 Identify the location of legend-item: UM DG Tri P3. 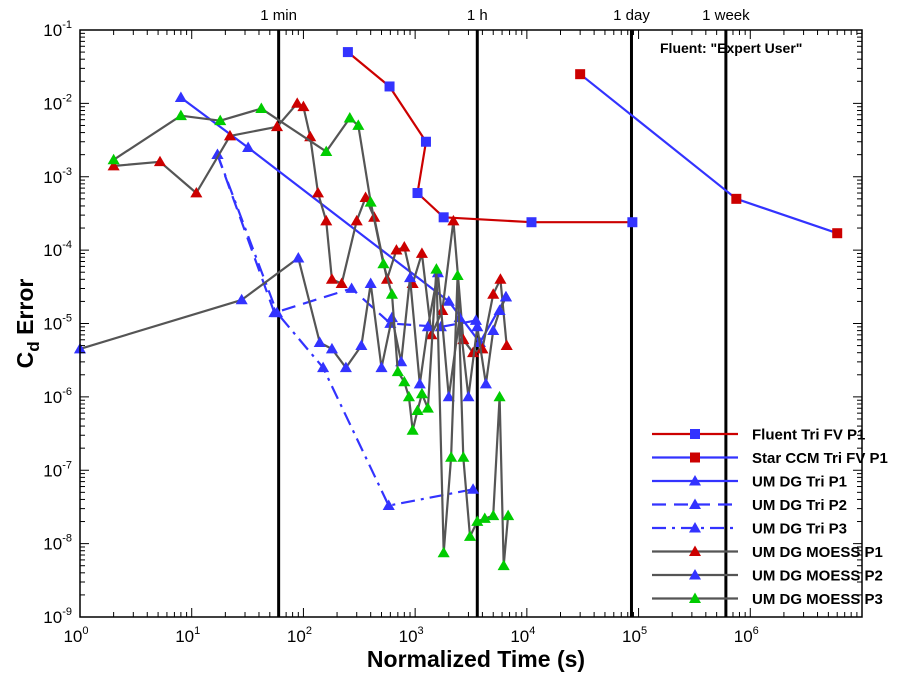
(749, 529).